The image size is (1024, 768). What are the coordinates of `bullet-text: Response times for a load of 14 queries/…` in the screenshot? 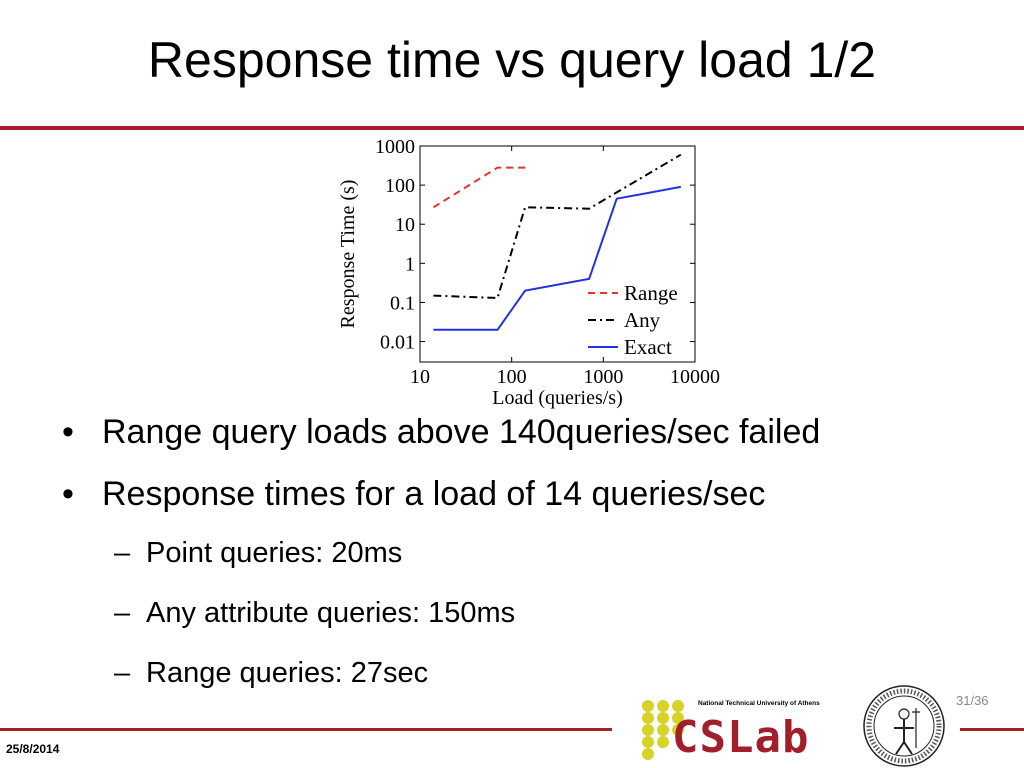 It's located at (434, 494).